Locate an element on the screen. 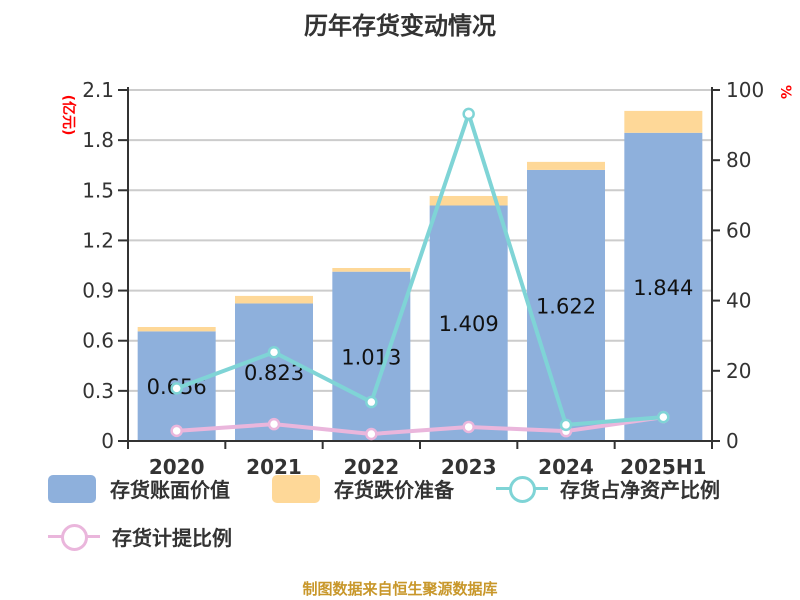  x-tick-label: 2022 is located at coordinates (371, 467).